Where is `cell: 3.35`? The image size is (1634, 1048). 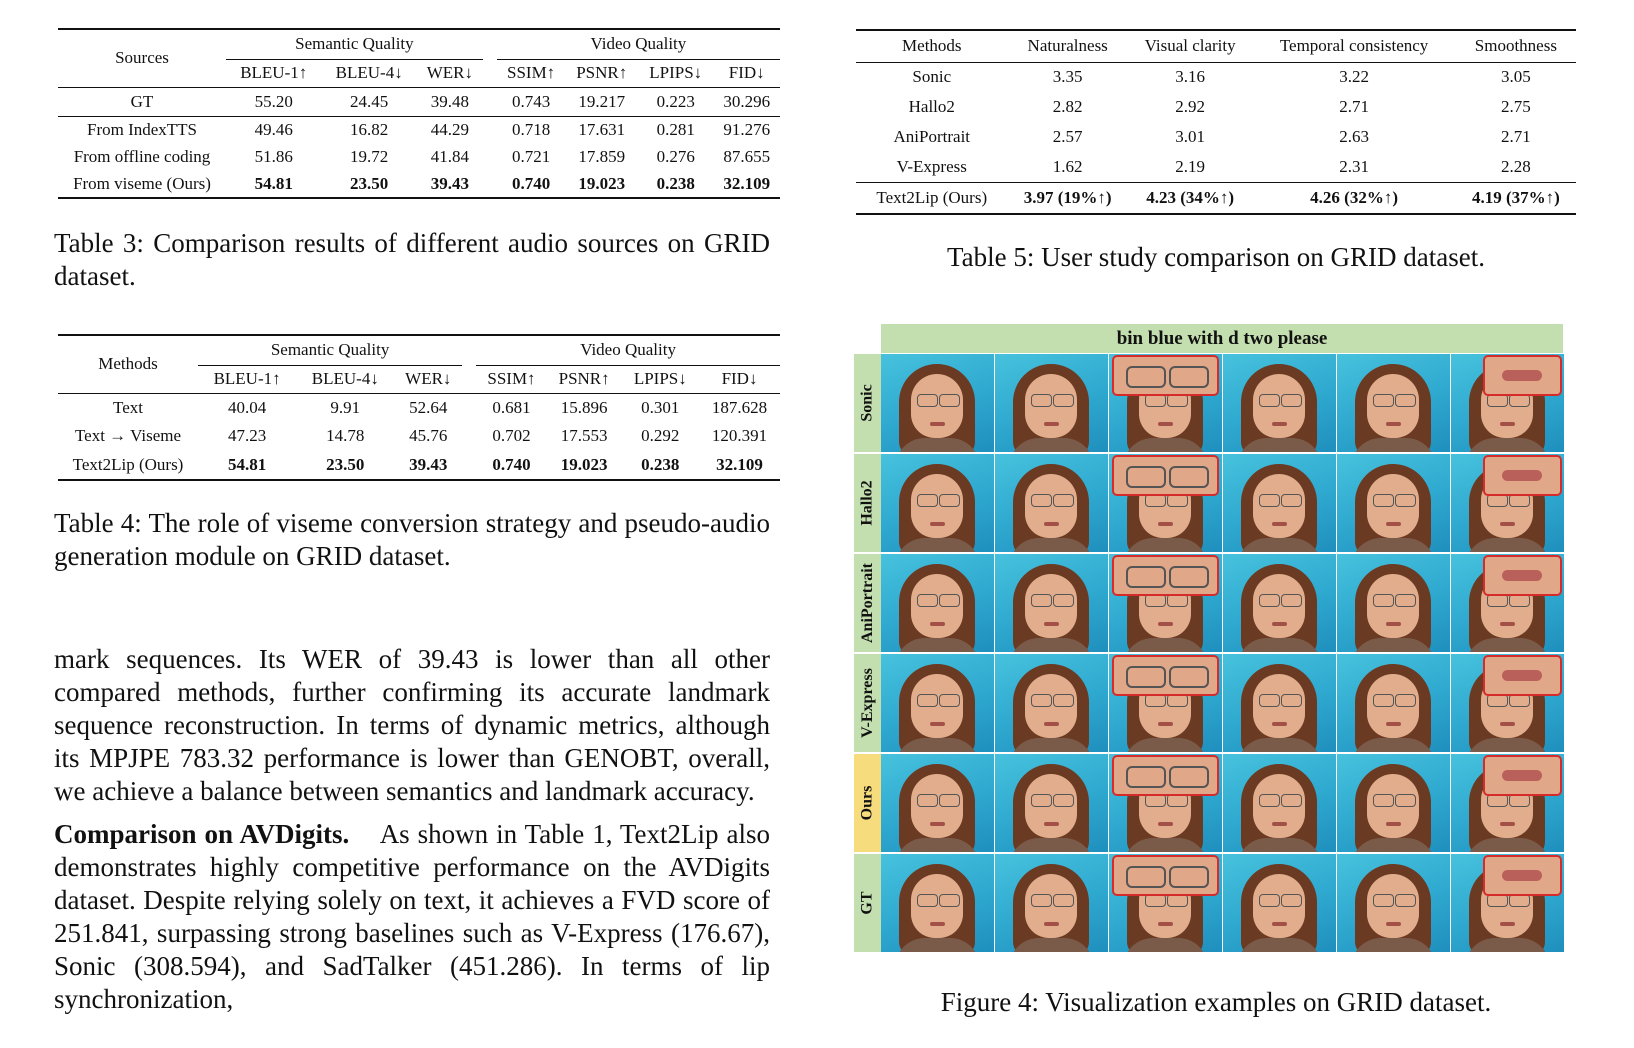
cell: 3.35 is located at coordinates (1067, 77).